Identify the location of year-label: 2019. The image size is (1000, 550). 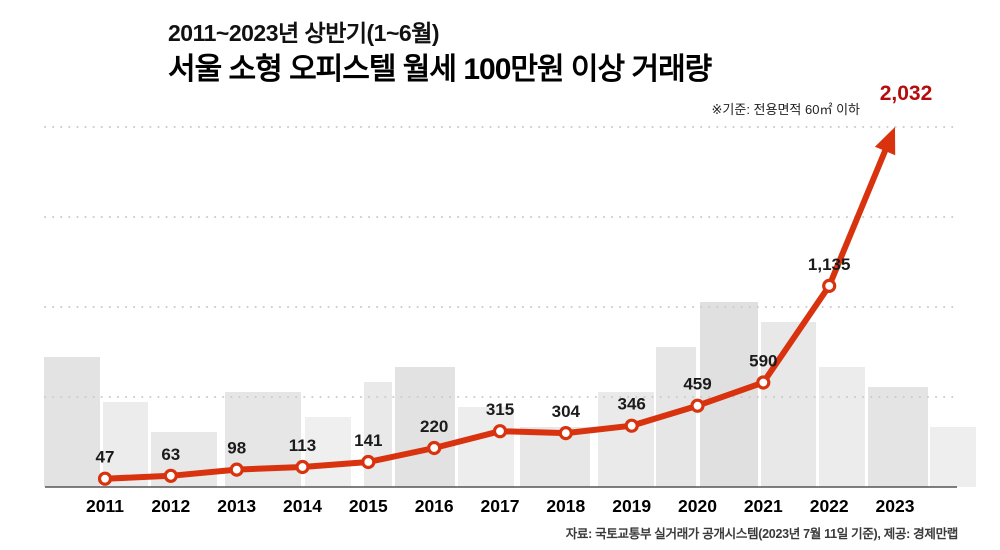
(631, 506).